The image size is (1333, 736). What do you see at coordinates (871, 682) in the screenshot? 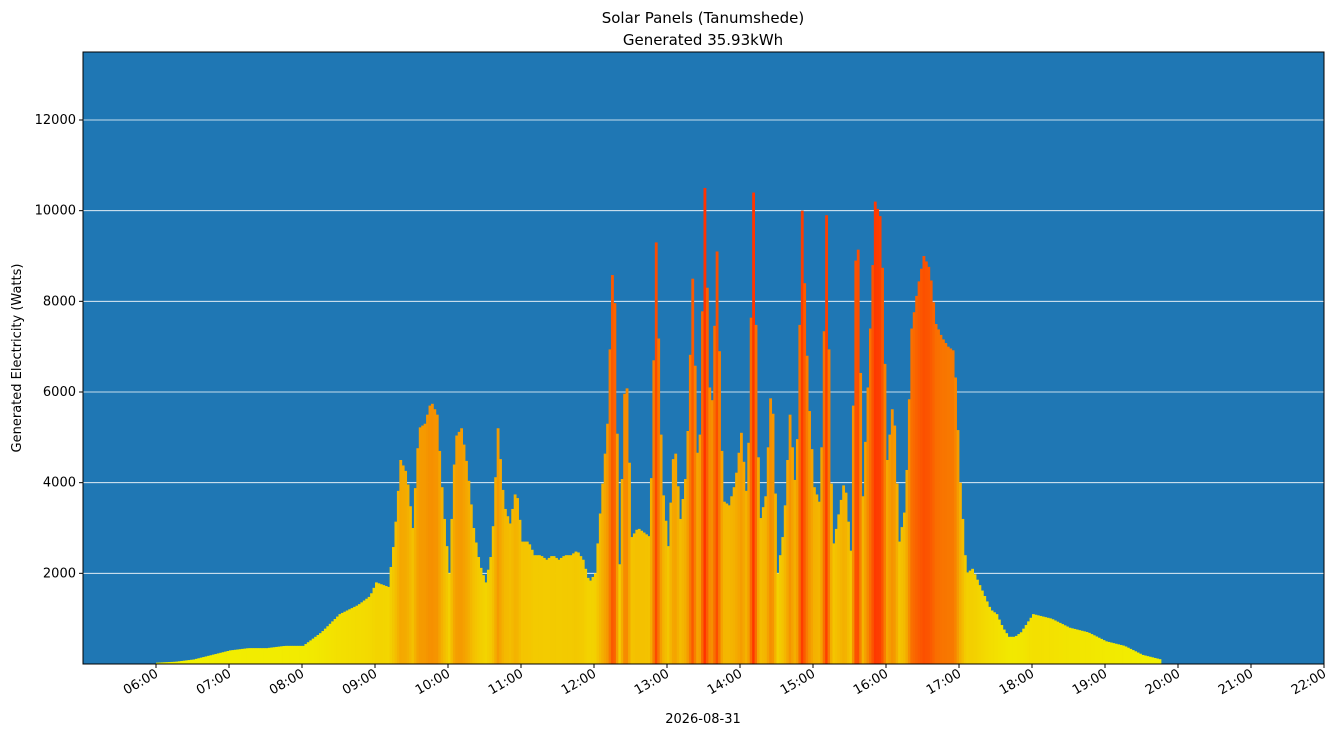
I see `x-tick-label: 16:00` at bounding box center [871, 682].